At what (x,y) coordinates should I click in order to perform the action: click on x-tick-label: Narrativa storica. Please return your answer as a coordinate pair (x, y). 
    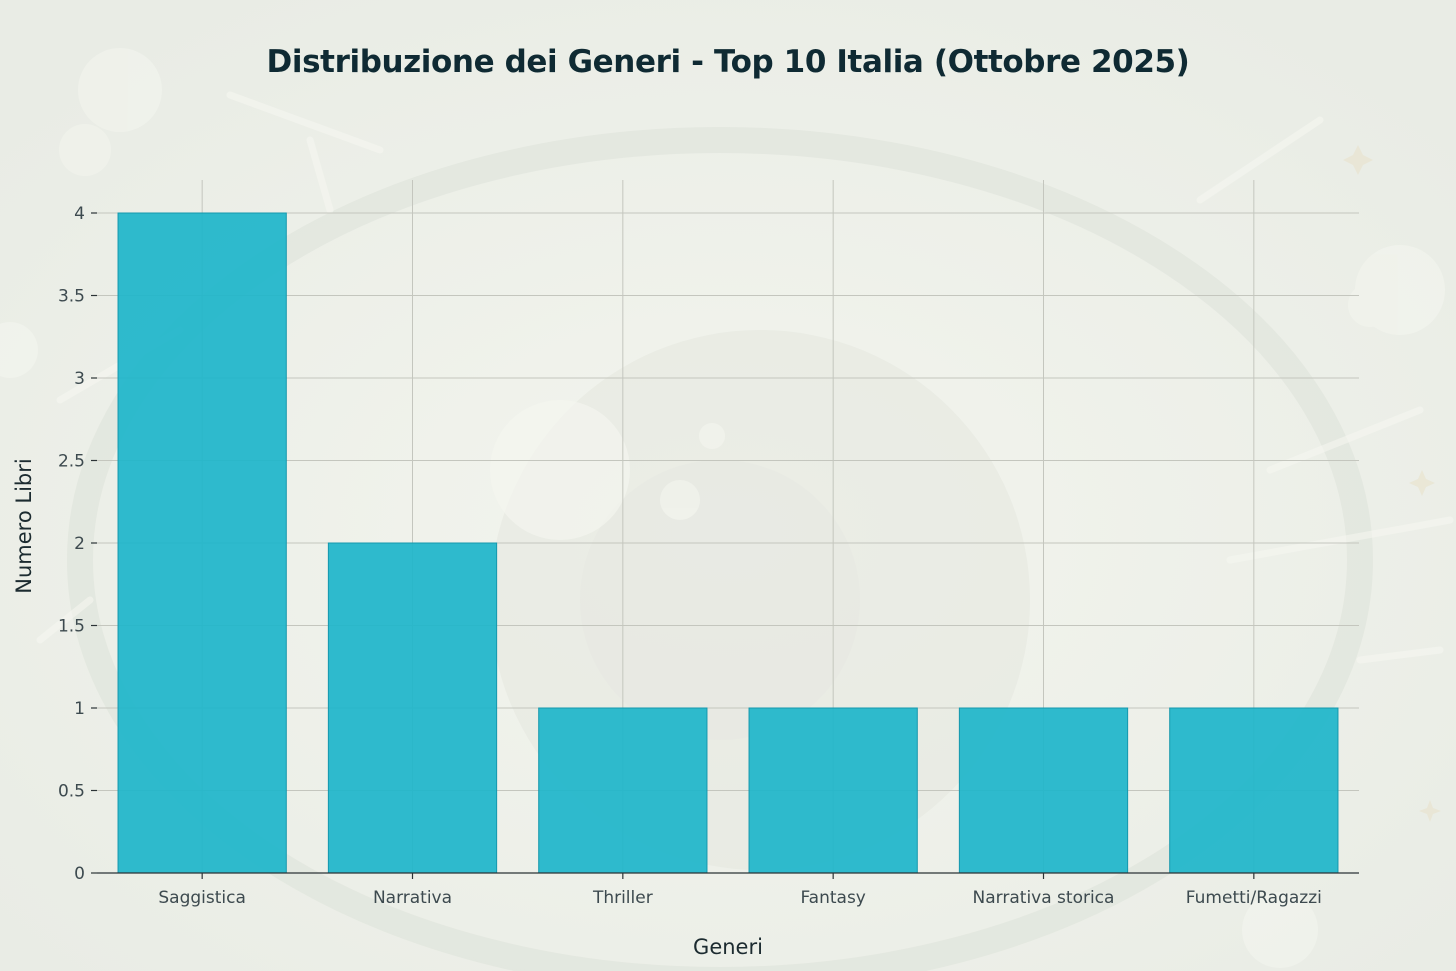
    Looking at the image, I should click on (1044, 898).